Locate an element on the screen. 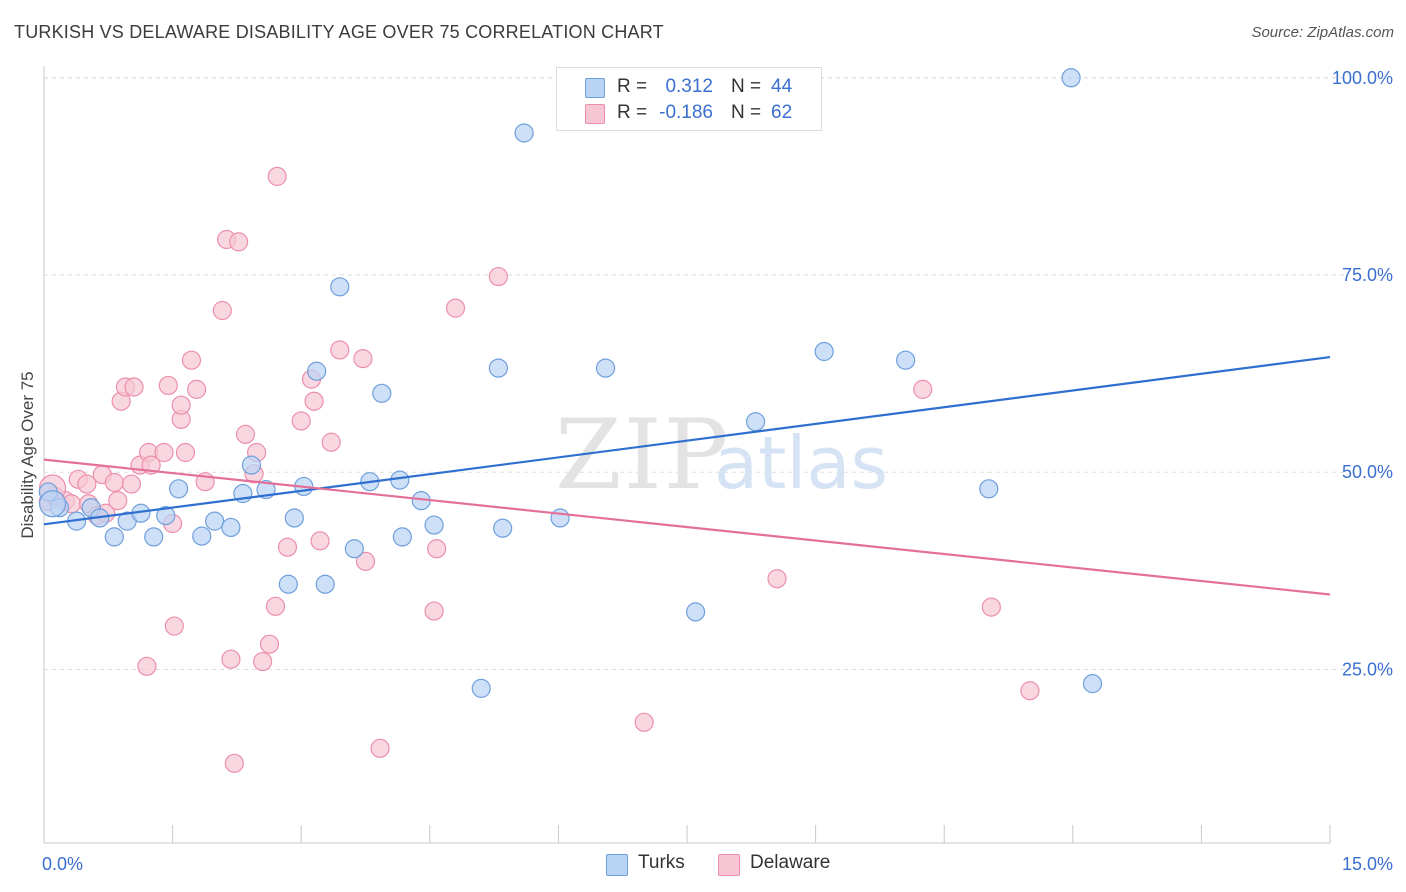  delaware-legend-swatch is located at coordinates (729, 865).